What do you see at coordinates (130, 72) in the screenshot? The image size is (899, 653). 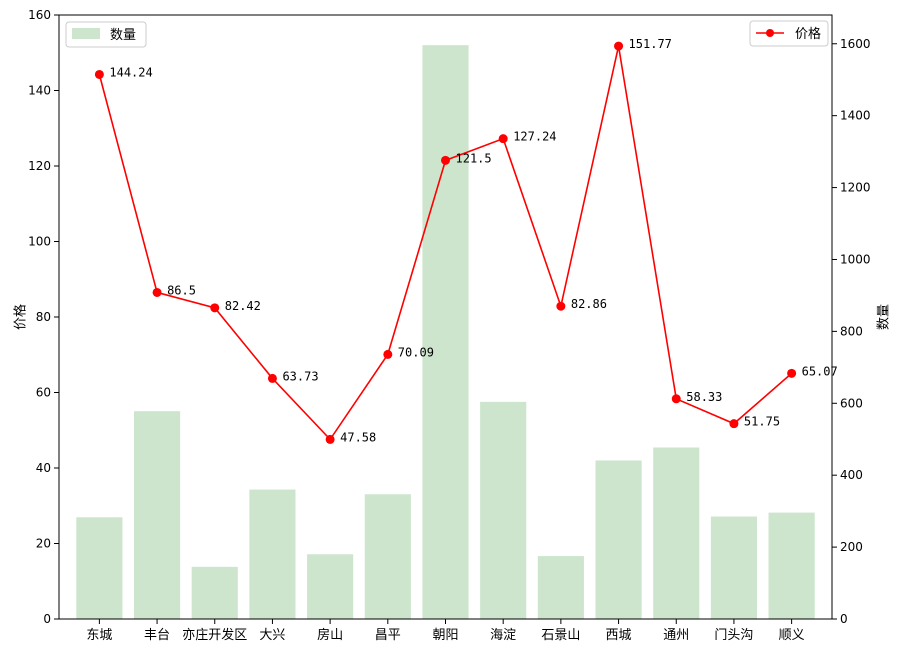 I see `price-label-0: 144.24` at bounding box center [130, 72].